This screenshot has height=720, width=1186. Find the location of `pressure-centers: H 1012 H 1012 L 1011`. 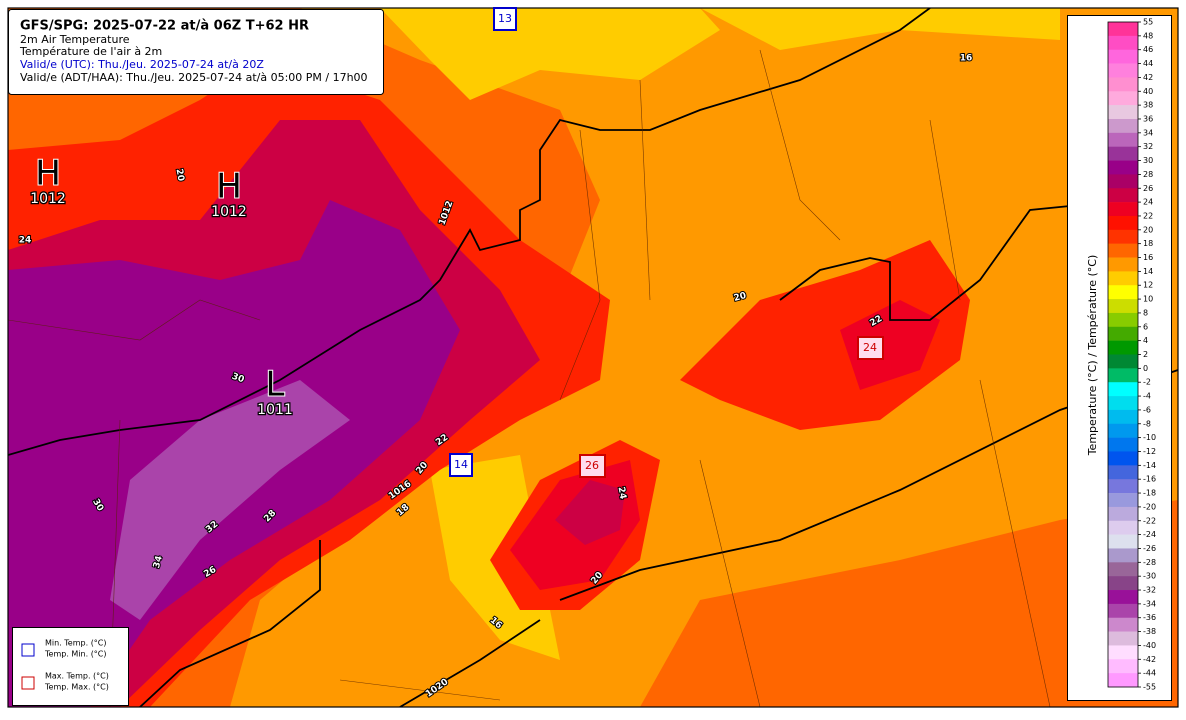

pressure-centers: H 1012 H 1012 L 1011 is located at coordinates (161, 286).